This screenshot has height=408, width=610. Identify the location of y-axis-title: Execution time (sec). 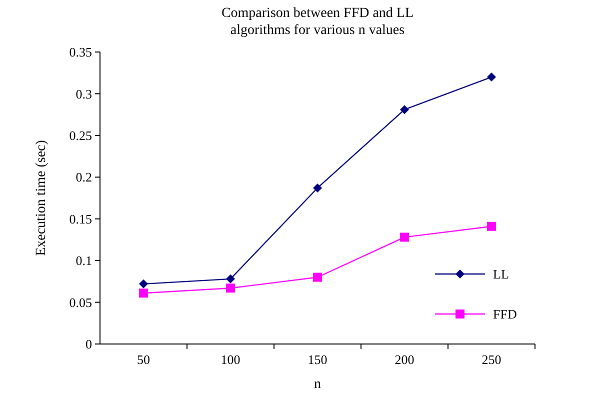
(41, 198).